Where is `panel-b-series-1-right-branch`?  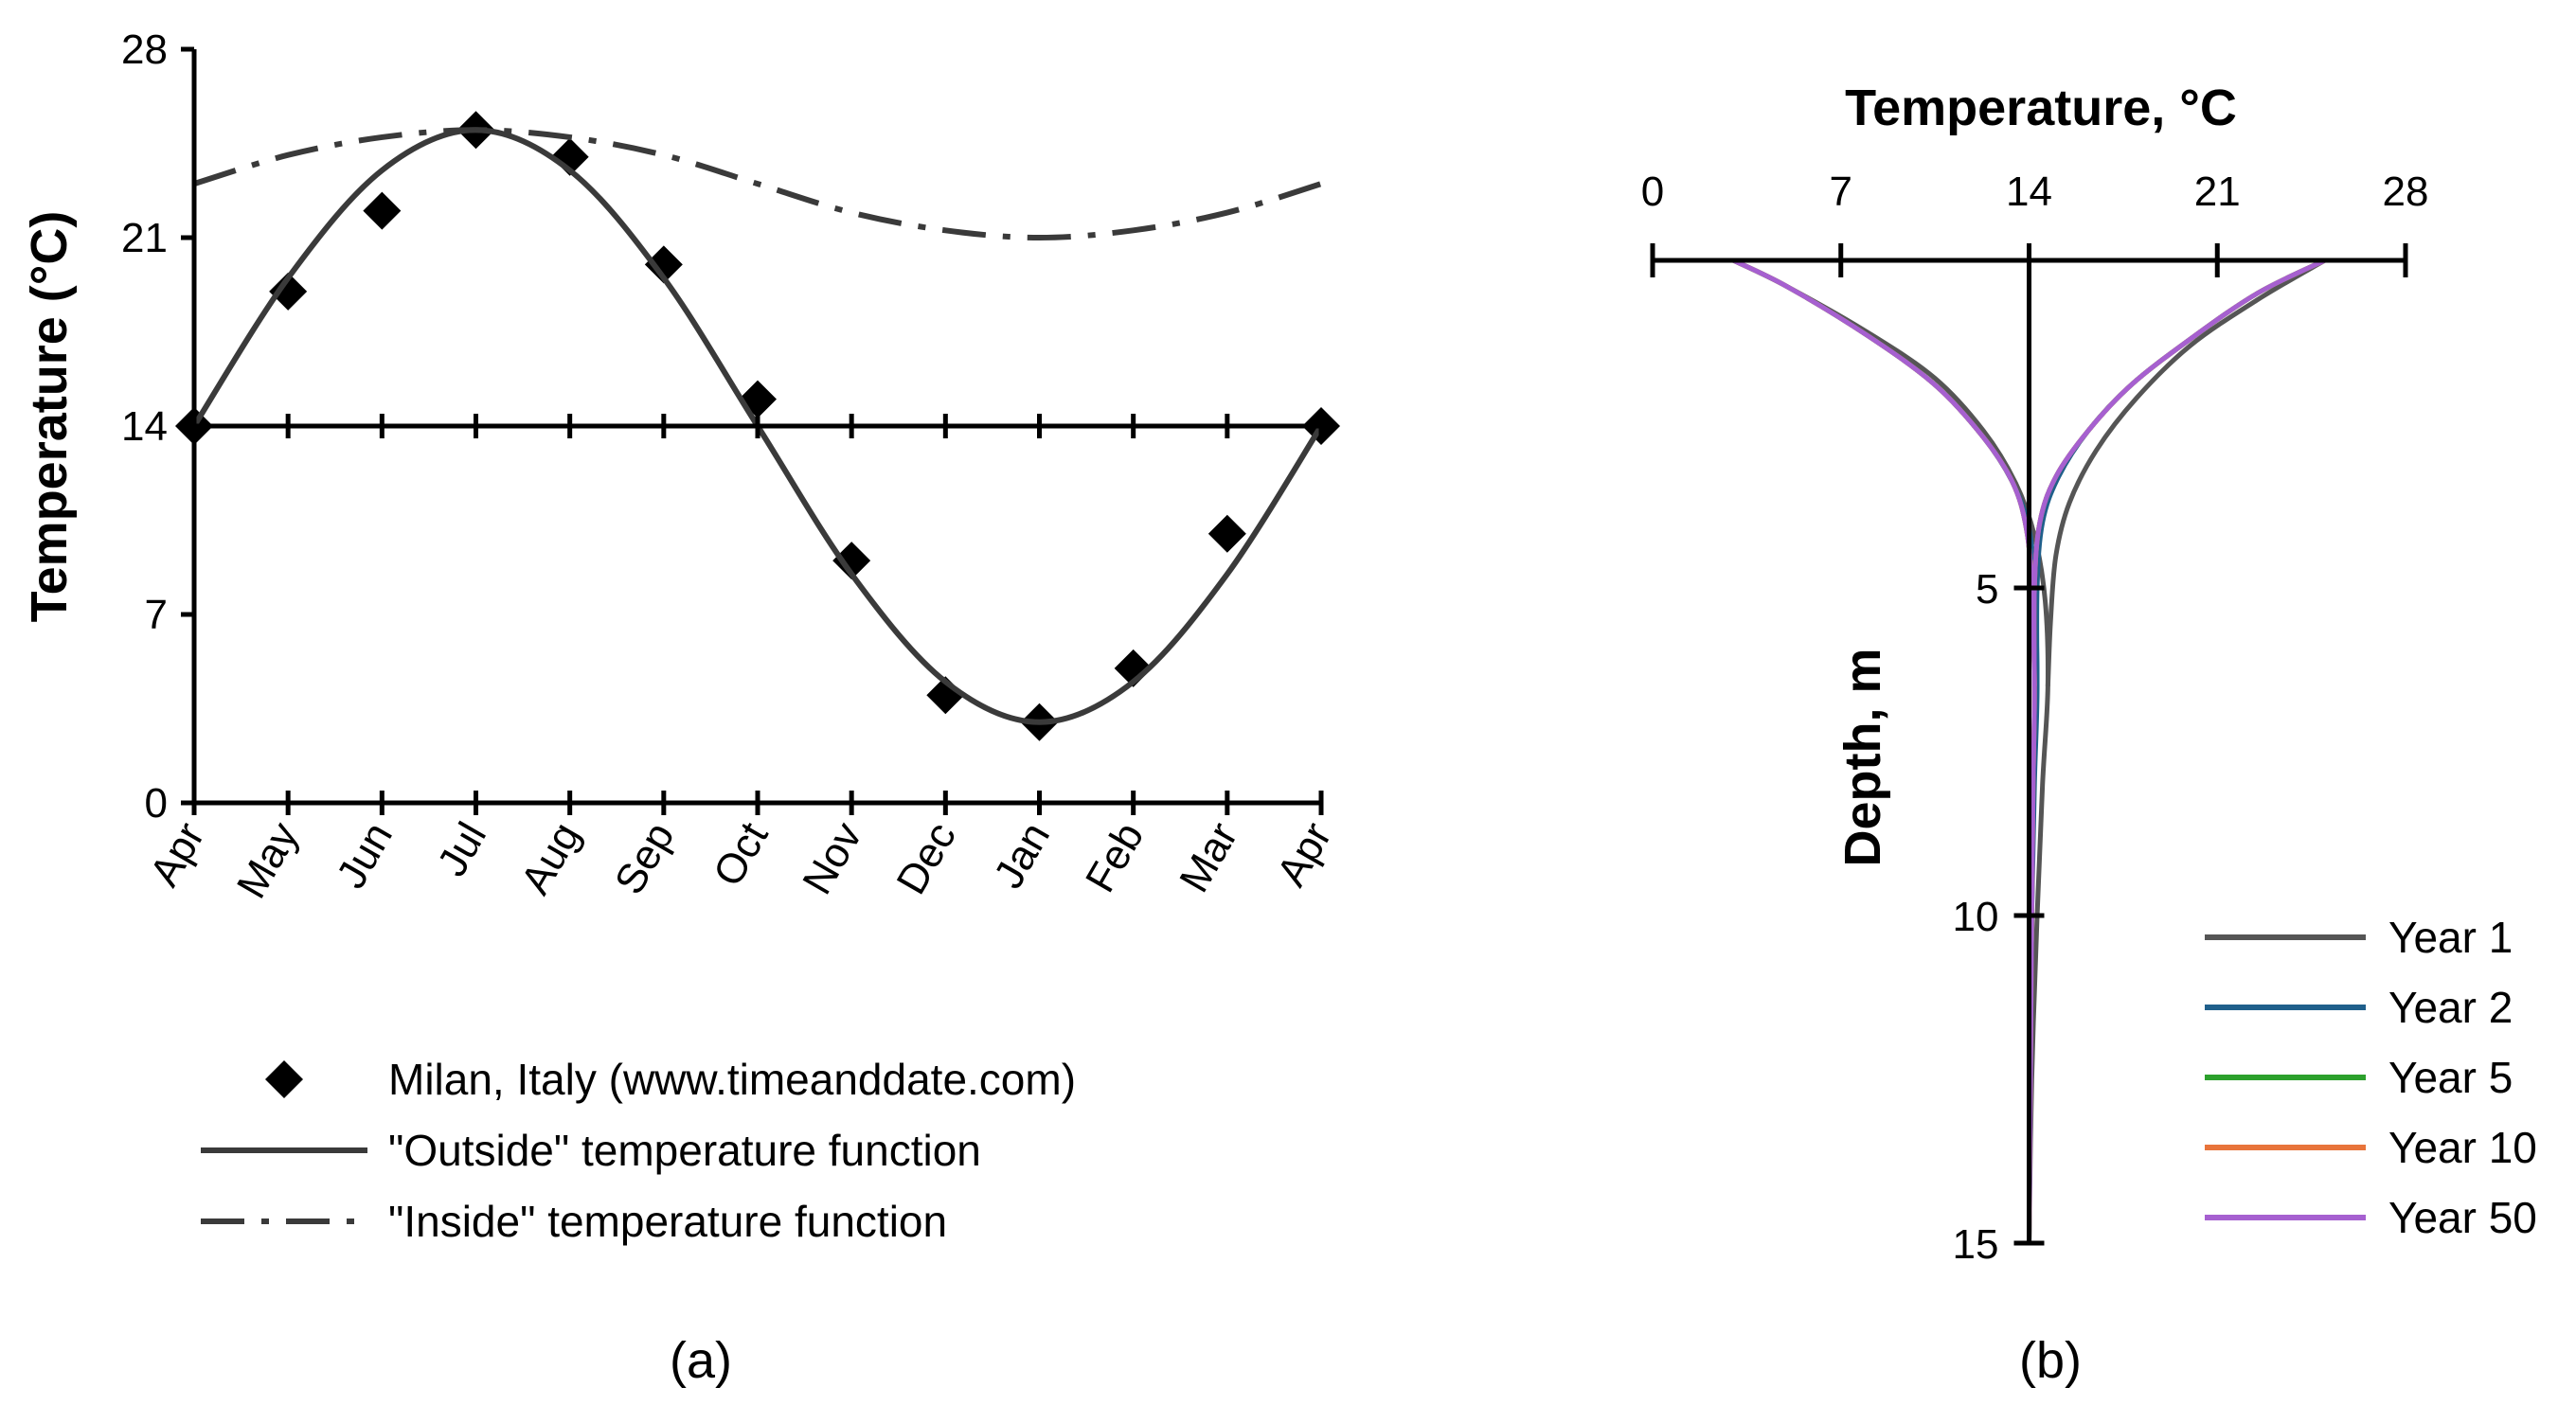
panel-b-series-1-right-branch is located at coordinates (2186, 472).